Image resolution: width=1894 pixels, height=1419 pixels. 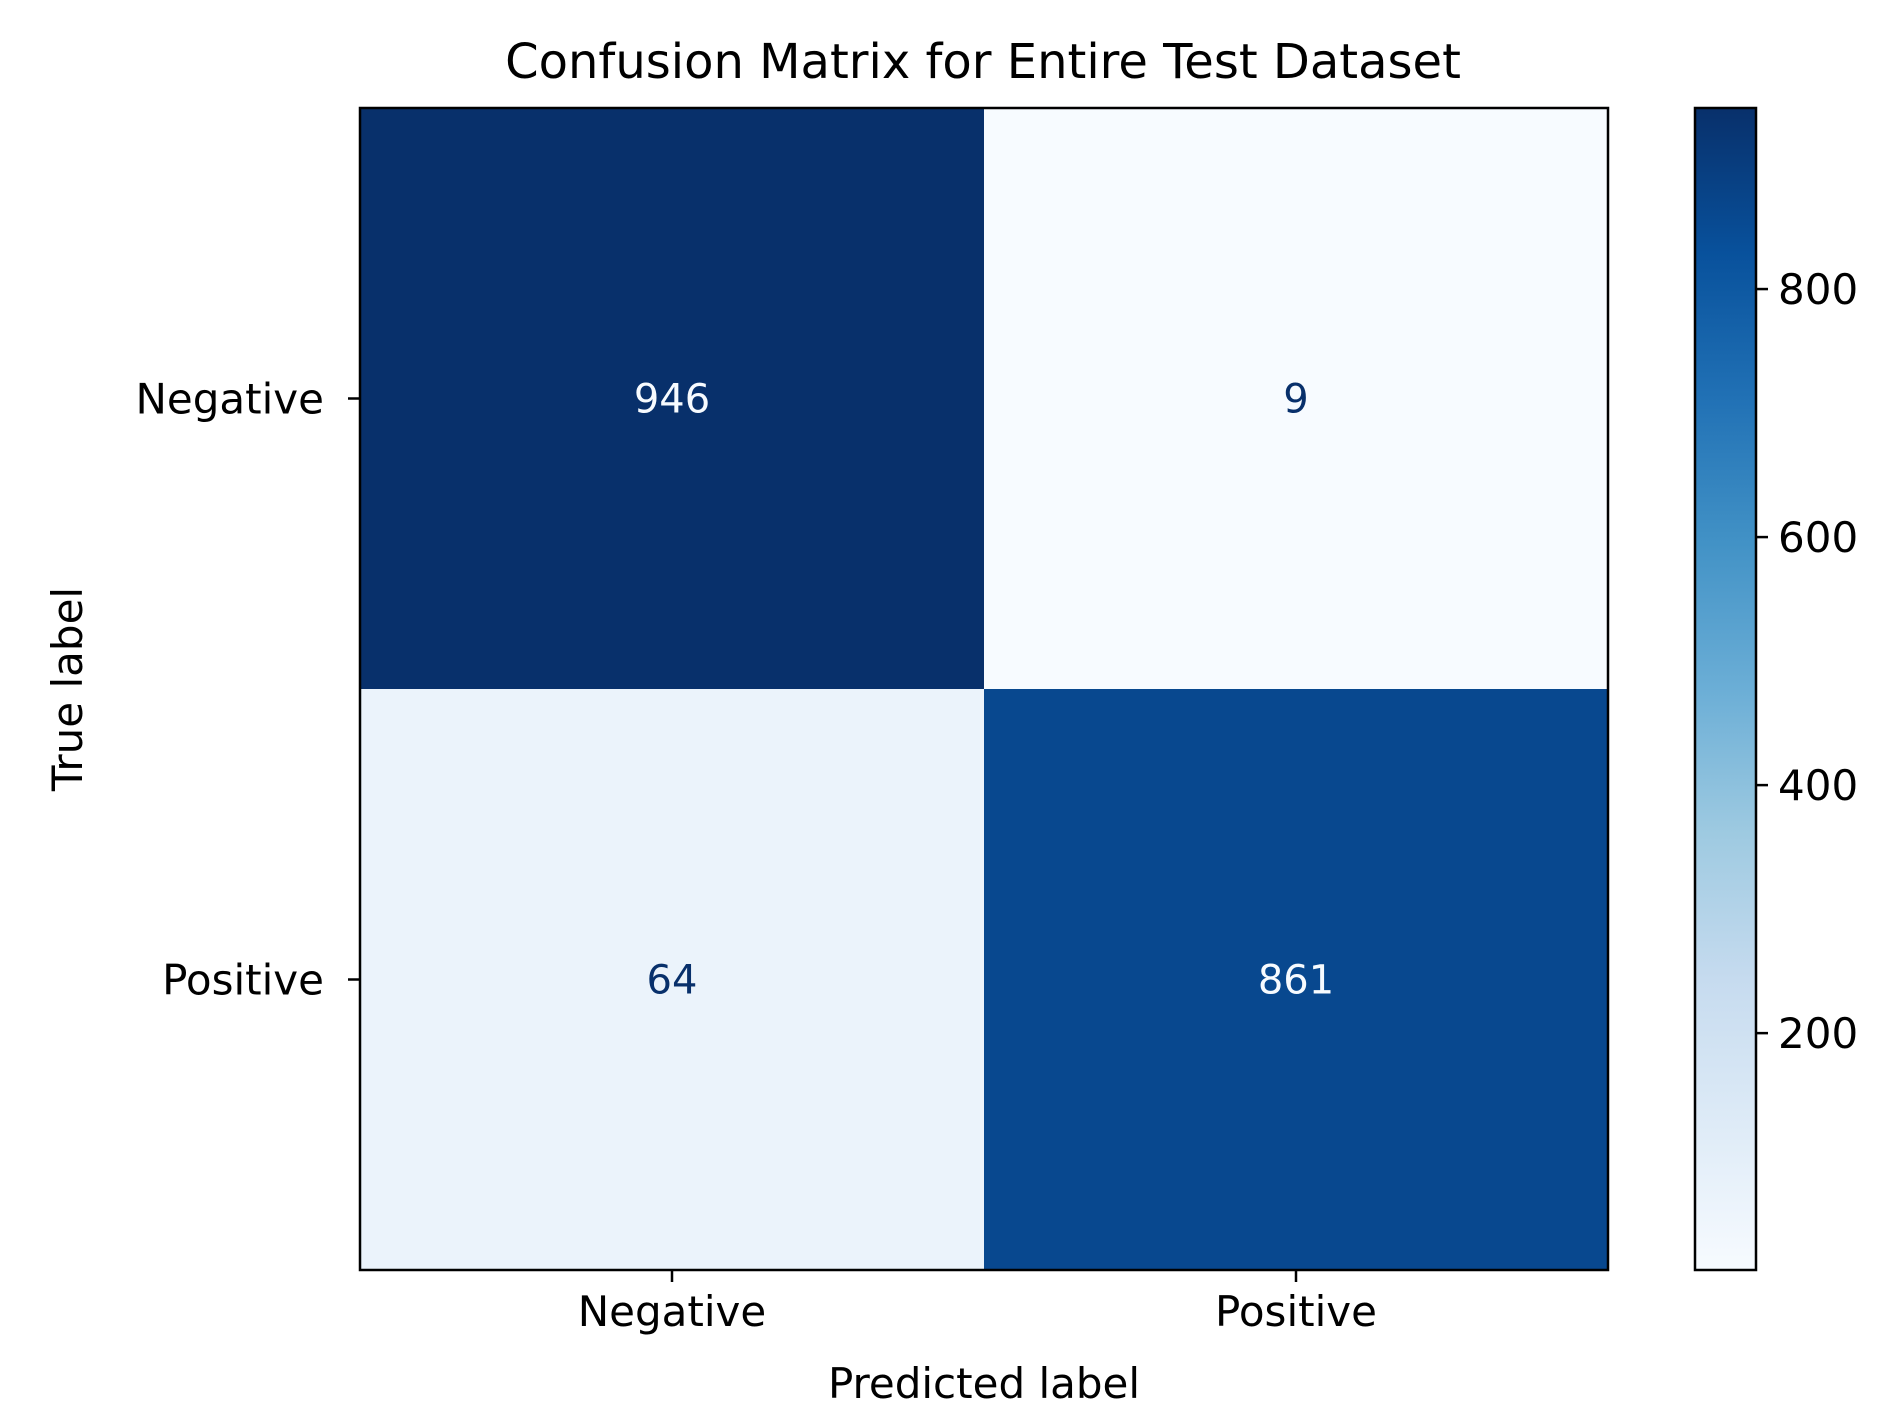 I want to click on cell-value-label: 861, so click(x=1296, y=981).